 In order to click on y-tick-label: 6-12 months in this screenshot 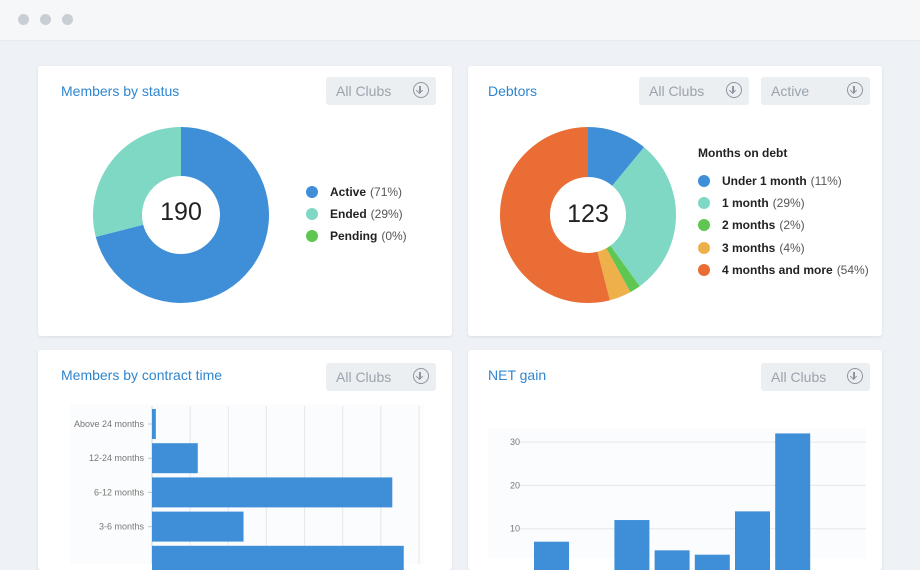, I will do `click(119, 492)`.